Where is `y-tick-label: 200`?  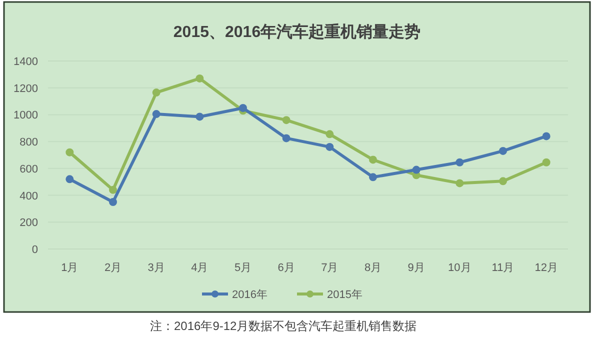 y-tick-label: 200 is located at coordinates (29, 223).